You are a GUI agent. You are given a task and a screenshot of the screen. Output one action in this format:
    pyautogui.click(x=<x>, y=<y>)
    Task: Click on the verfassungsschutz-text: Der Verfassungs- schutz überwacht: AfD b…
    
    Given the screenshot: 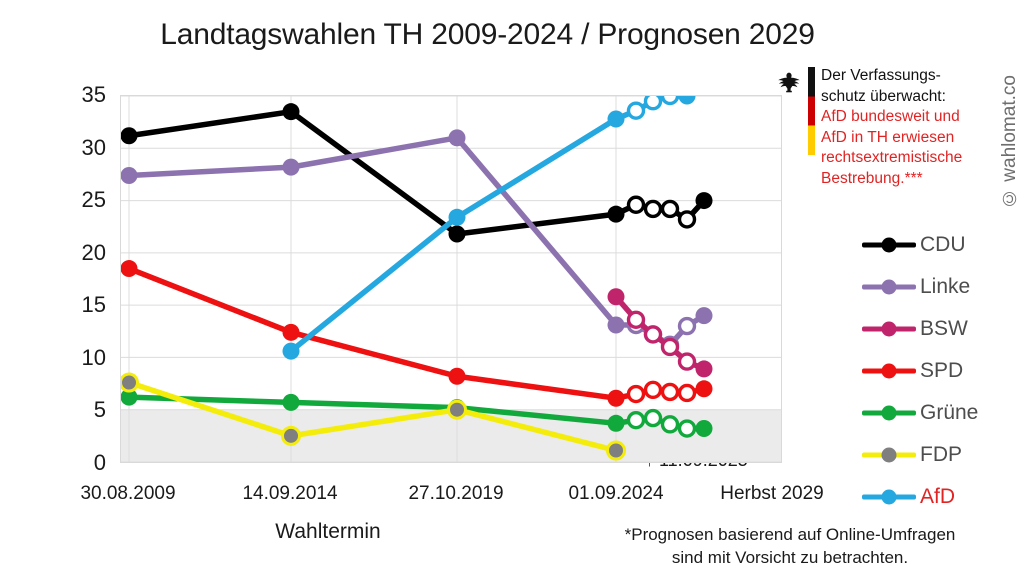 What is the action you would take?
    pyautogui.click(x=891, y=128)
    